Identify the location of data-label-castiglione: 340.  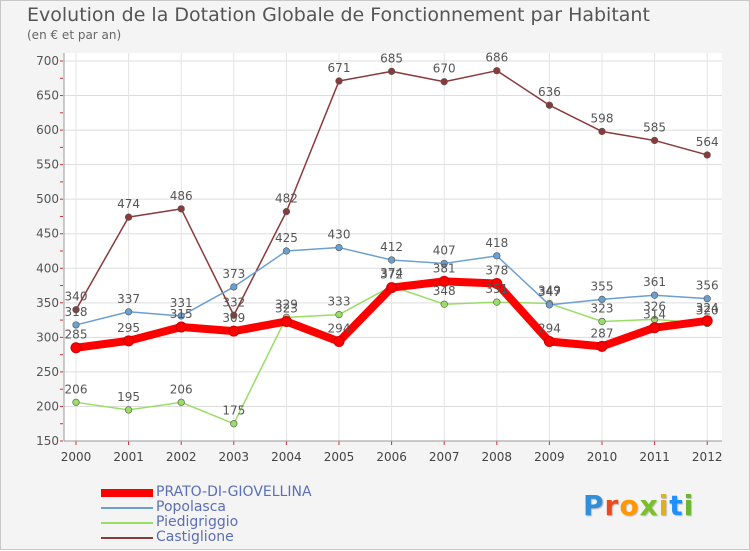
(76, 297).